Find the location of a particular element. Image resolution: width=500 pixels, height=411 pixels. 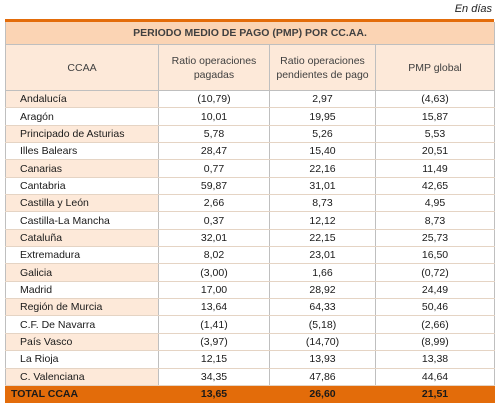

table-row: La Rioja 12,15 13,93 13,38 is located at coordinates (250, 359).